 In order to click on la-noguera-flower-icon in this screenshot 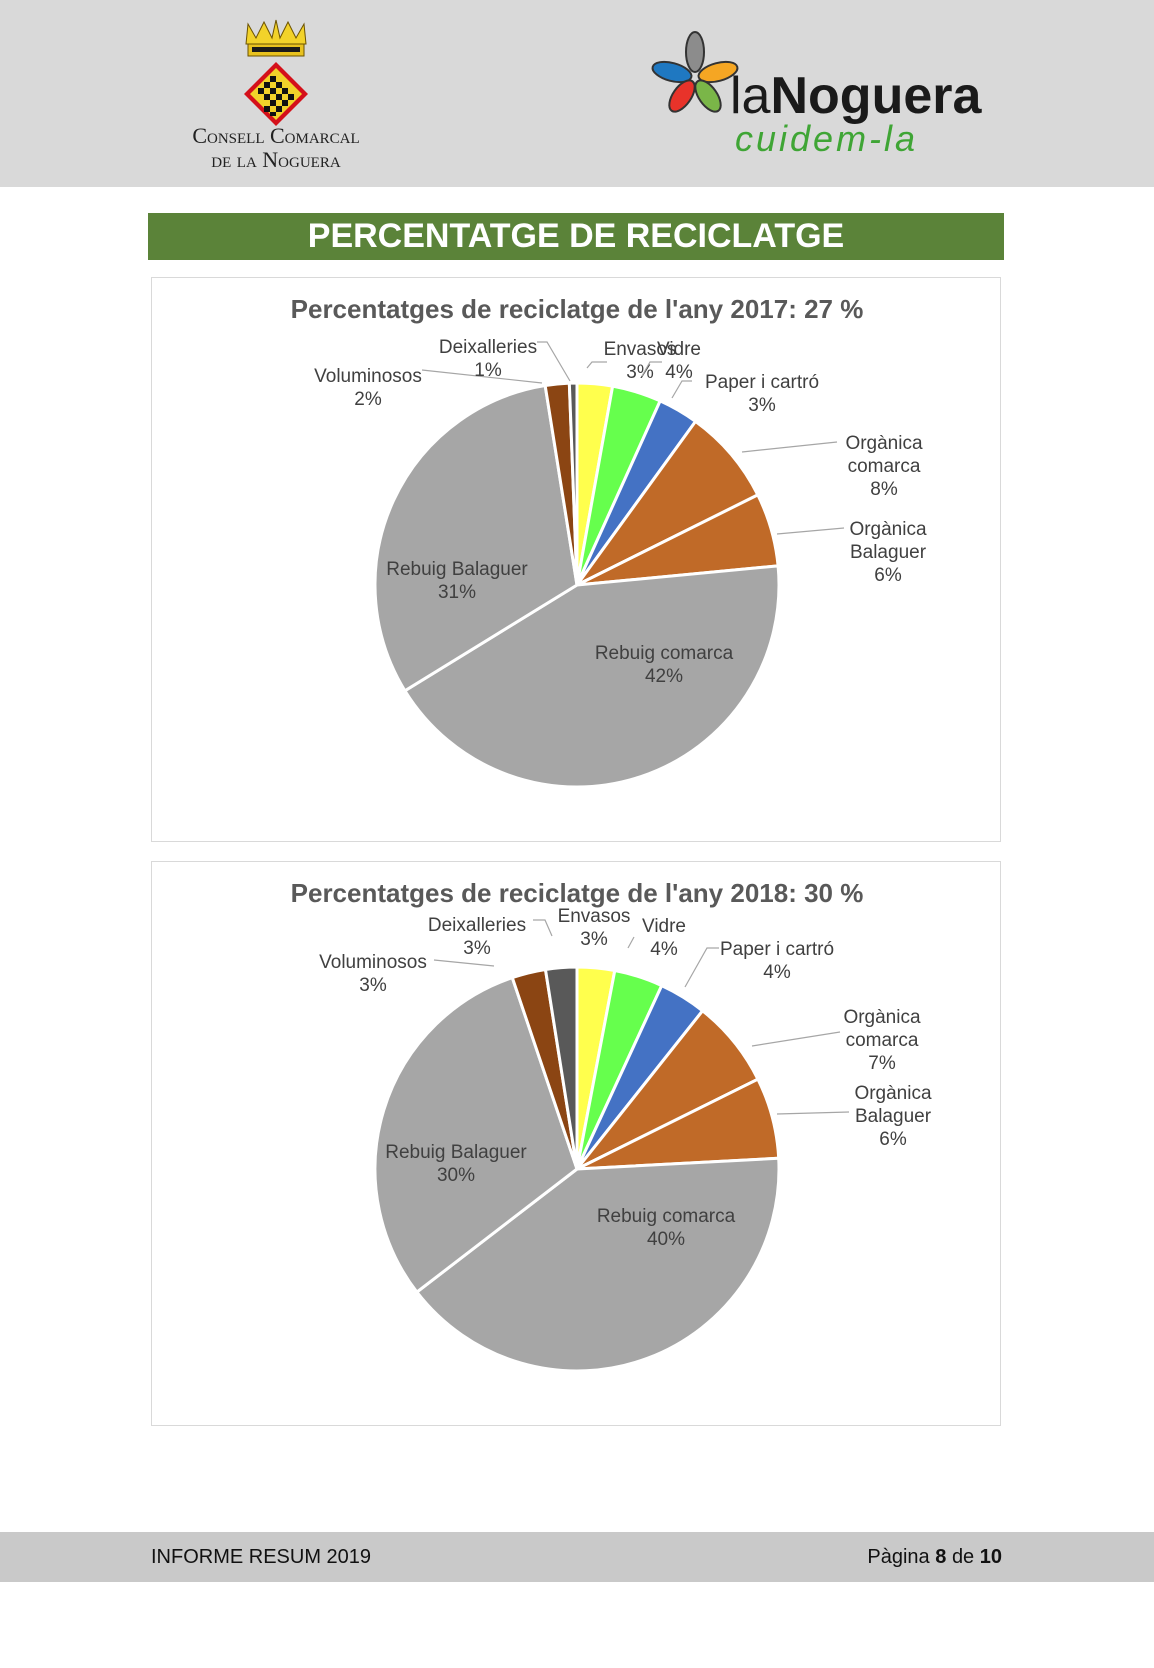, I will do `click(695, 72)`.